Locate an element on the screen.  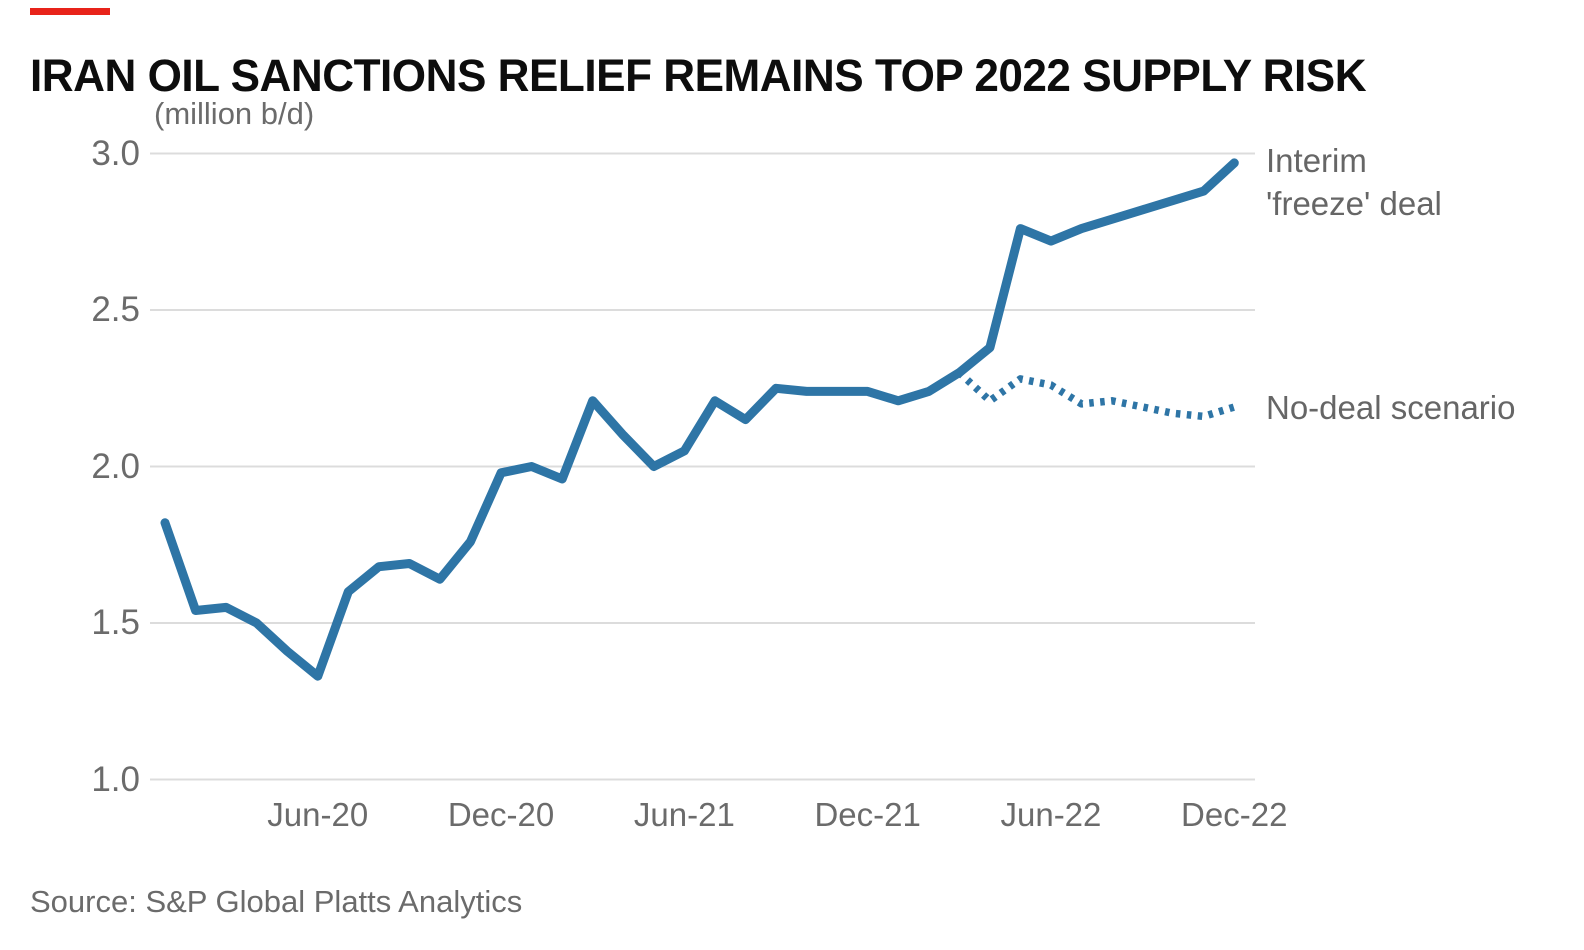
brand-accent-bar is located at coordinates (70, 11).